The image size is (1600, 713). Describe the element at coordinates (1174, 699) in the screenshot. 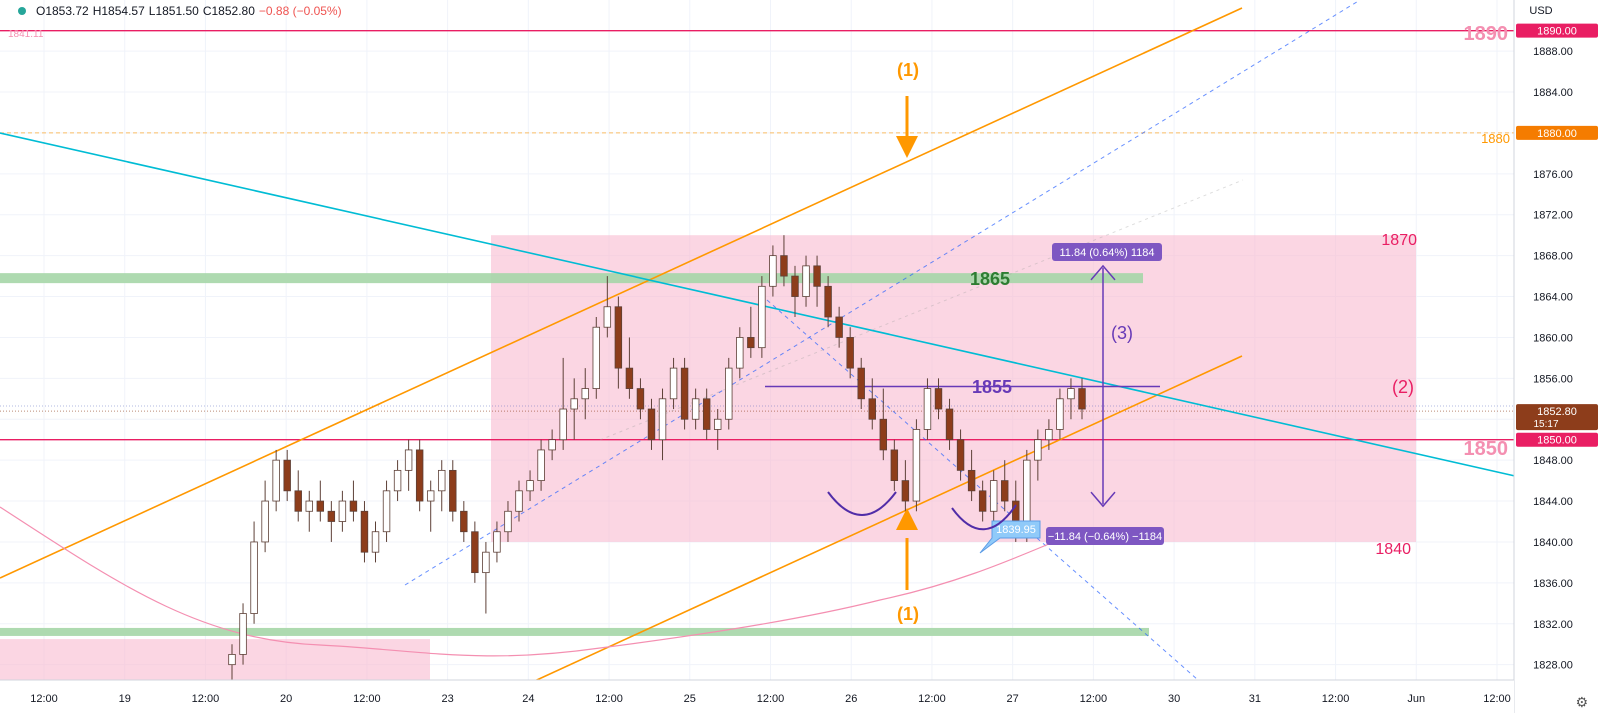

I see `x-tick-label: 30` at that location.